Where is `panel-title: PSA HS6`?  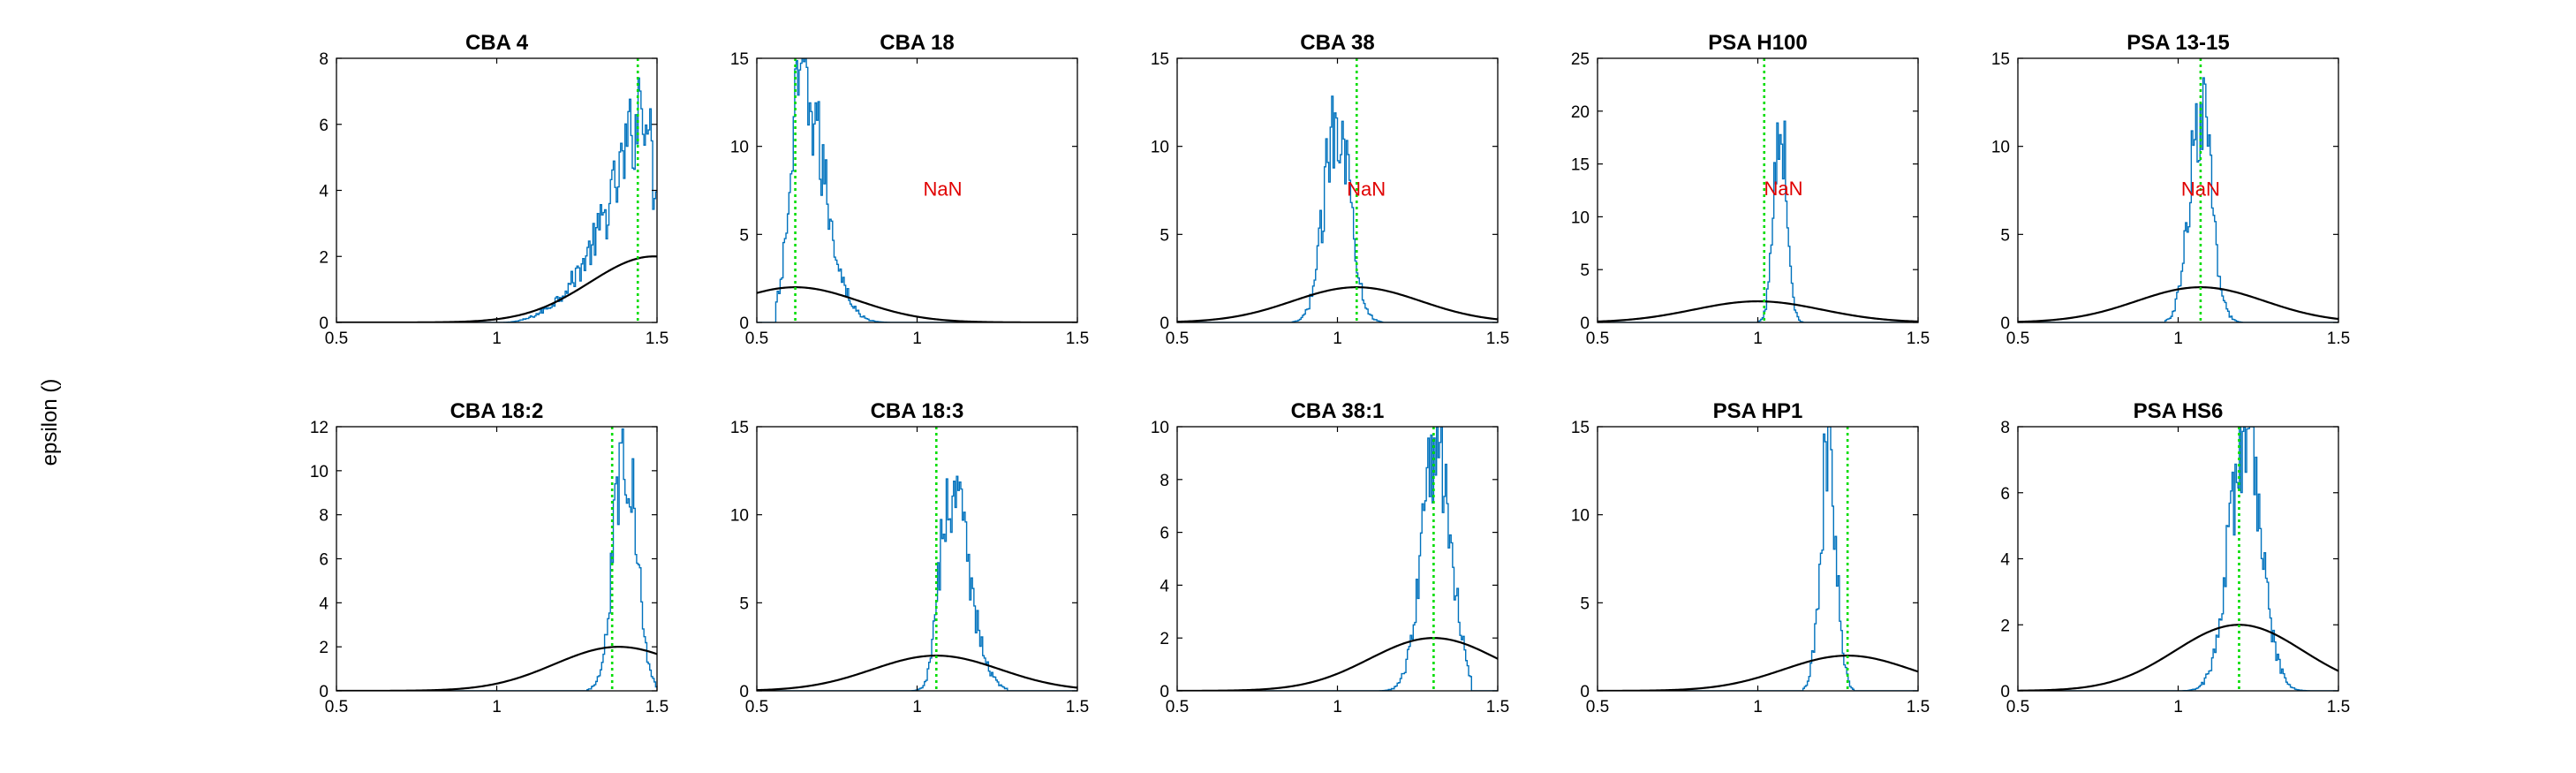
panel-title: PSA HS6 is located at coordinates (2179, 411).